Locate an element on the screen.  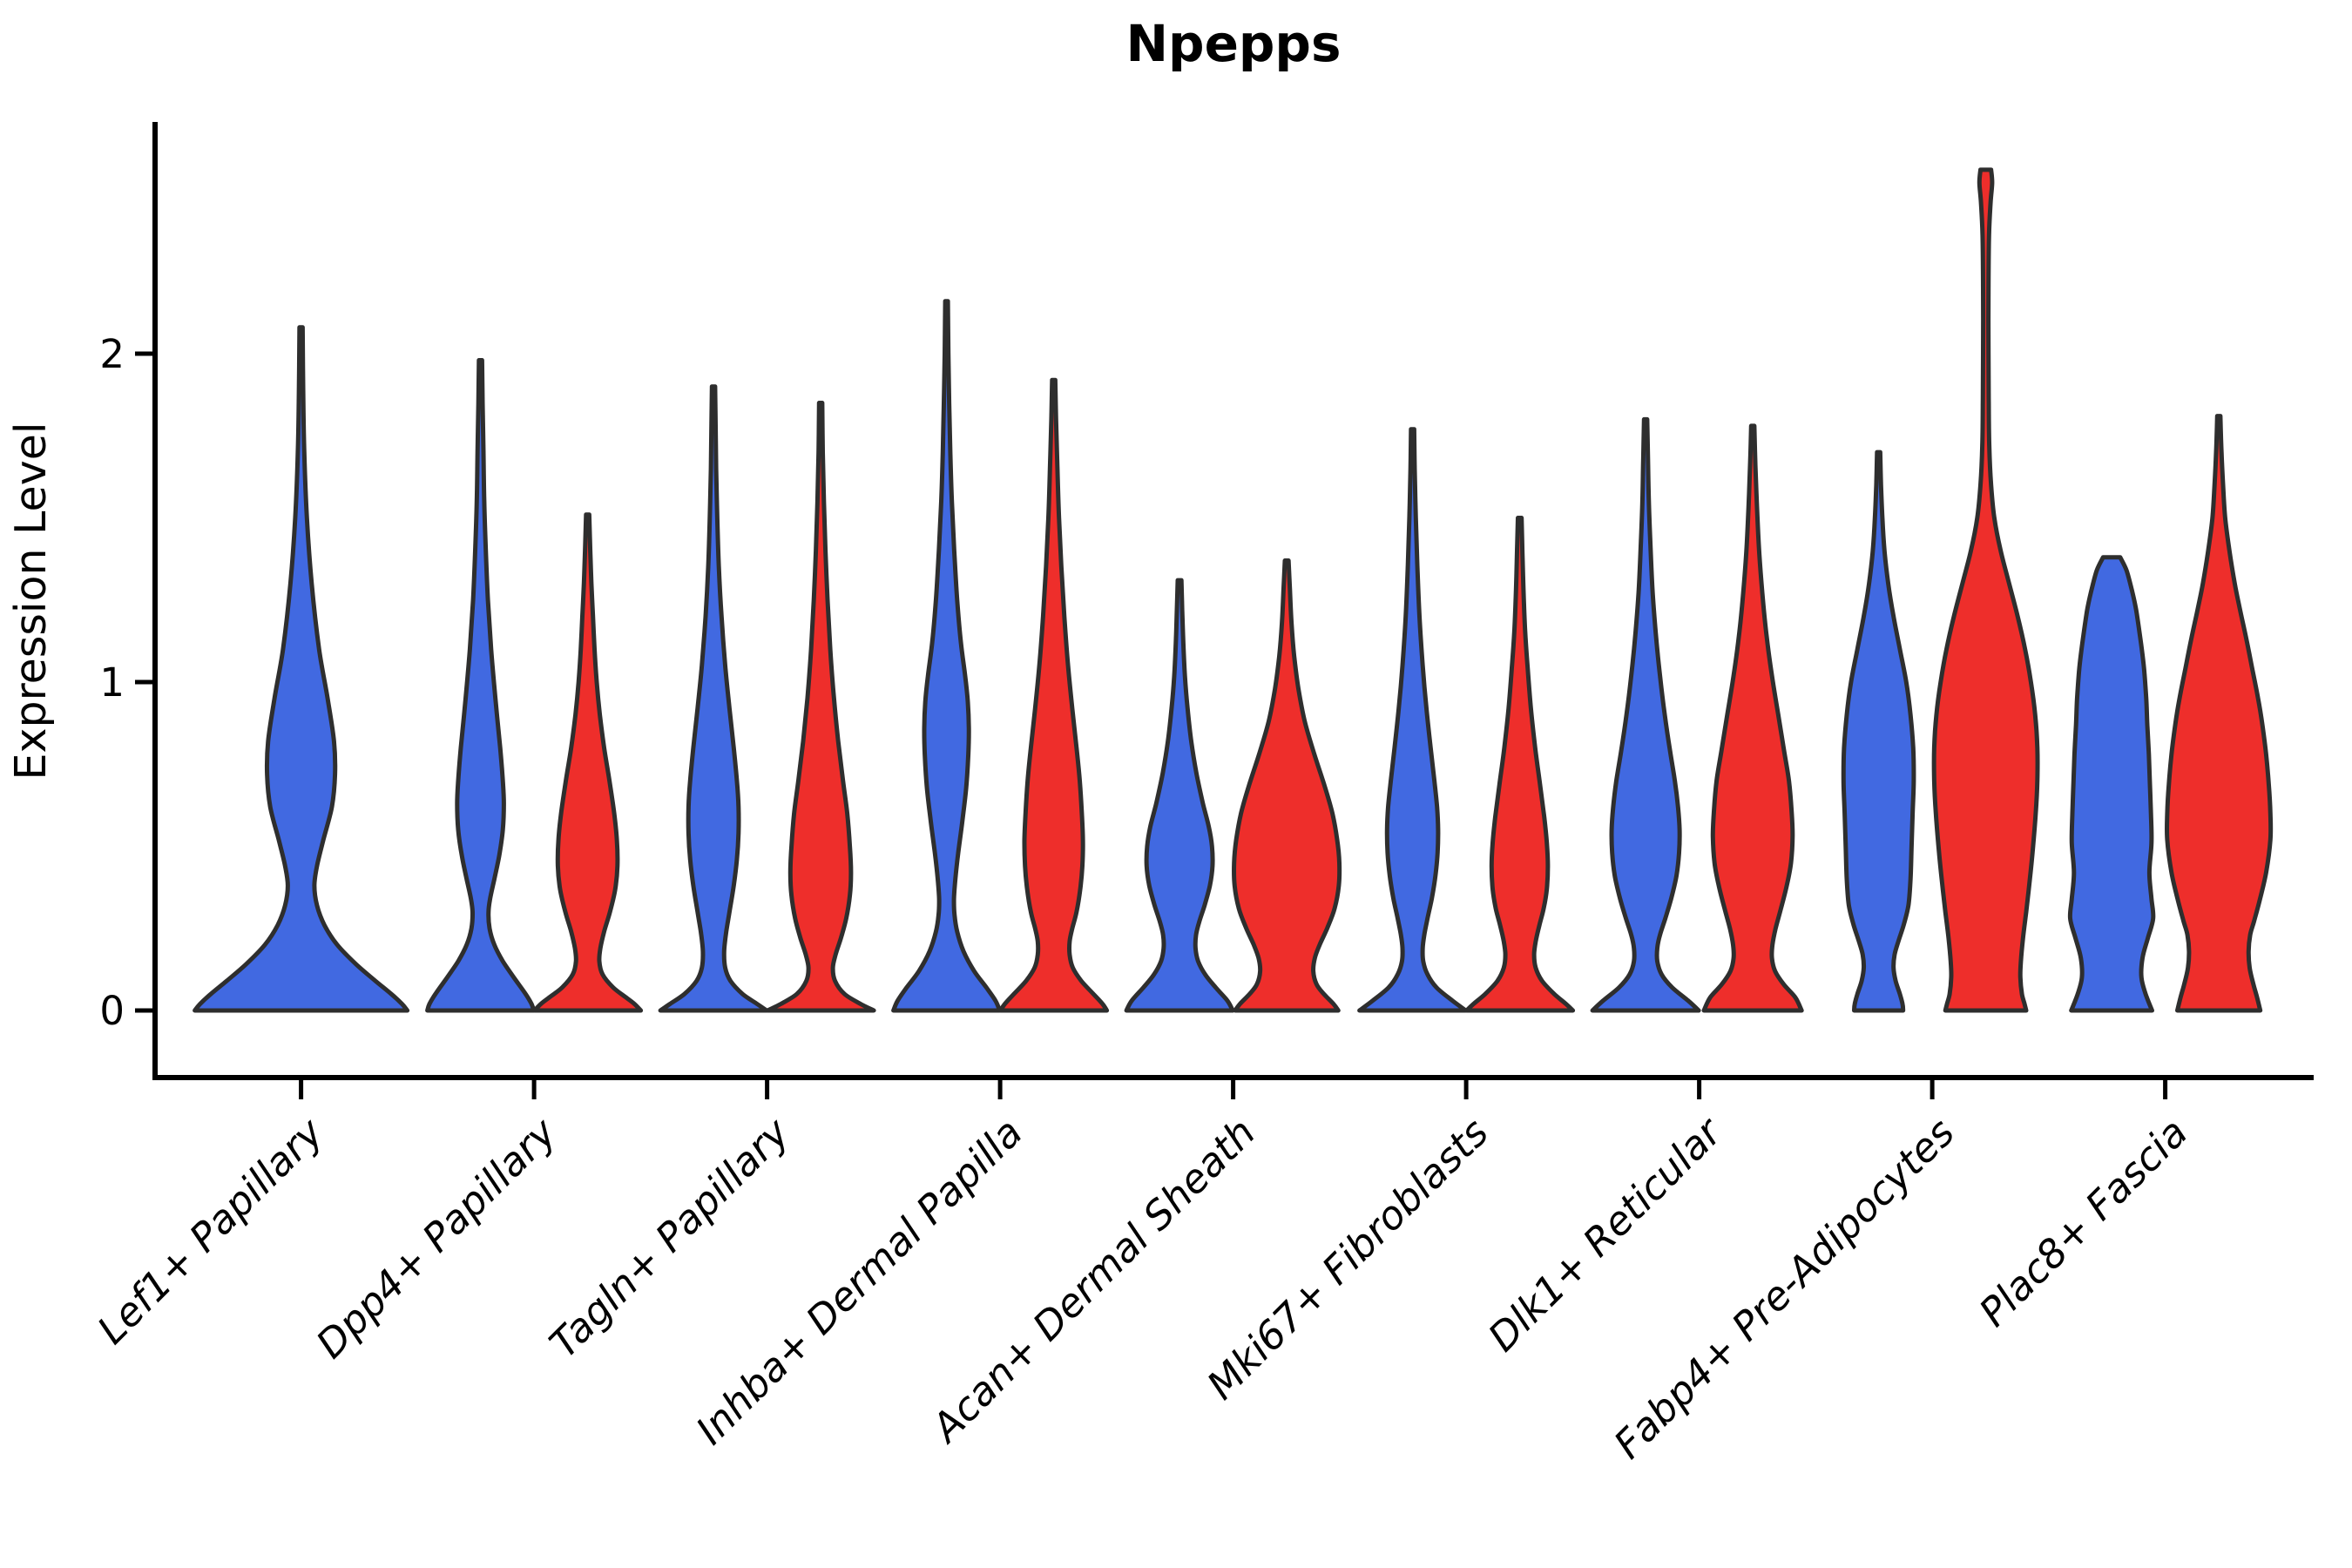
violin-acan-dermal-sheath-blue is located at coordinates (1179, 795).